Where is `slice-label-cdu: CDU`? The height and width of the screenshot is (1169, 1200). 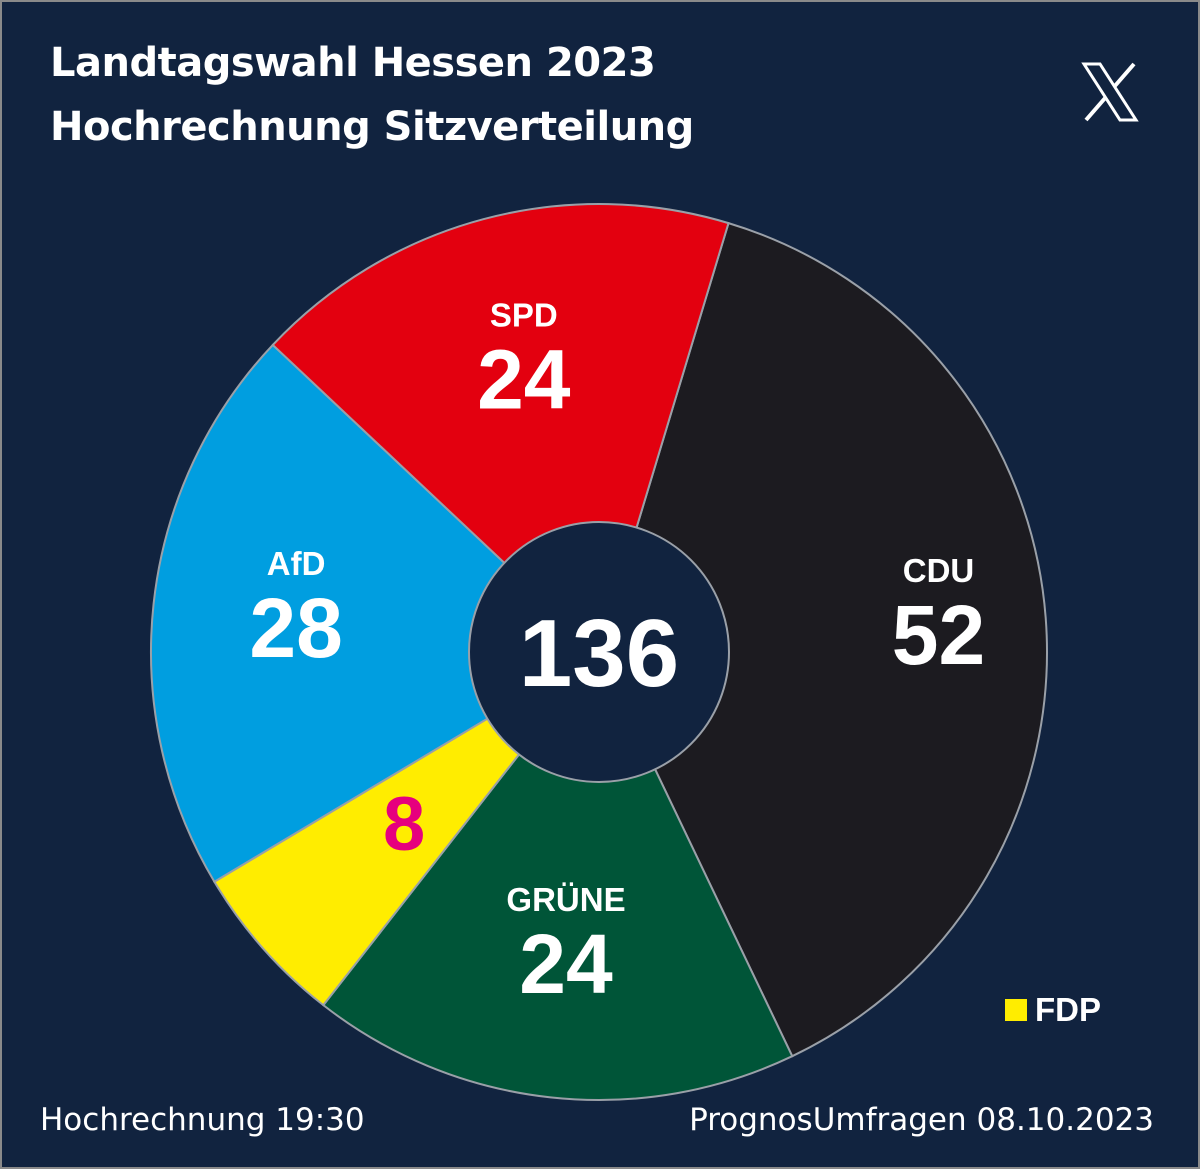
slice-label-cdu: CDU is located at coordinates (939, 570).